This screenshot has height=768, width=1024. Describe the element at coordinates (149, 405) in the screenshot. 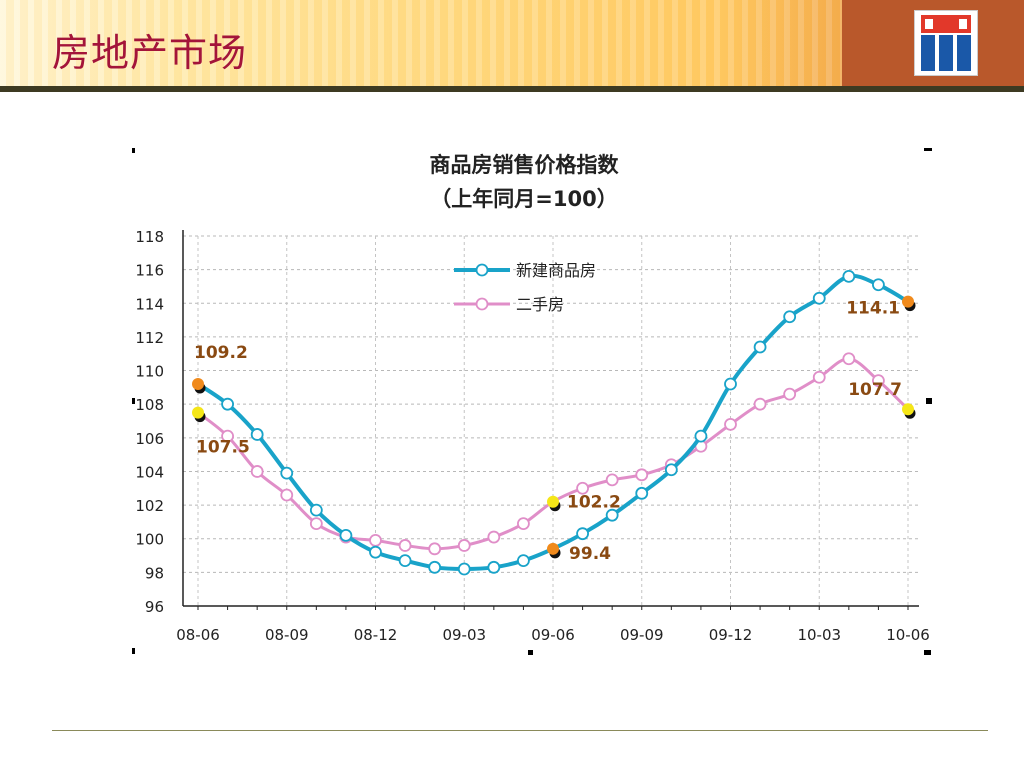

I see `y-tick-label: 108` at that location.